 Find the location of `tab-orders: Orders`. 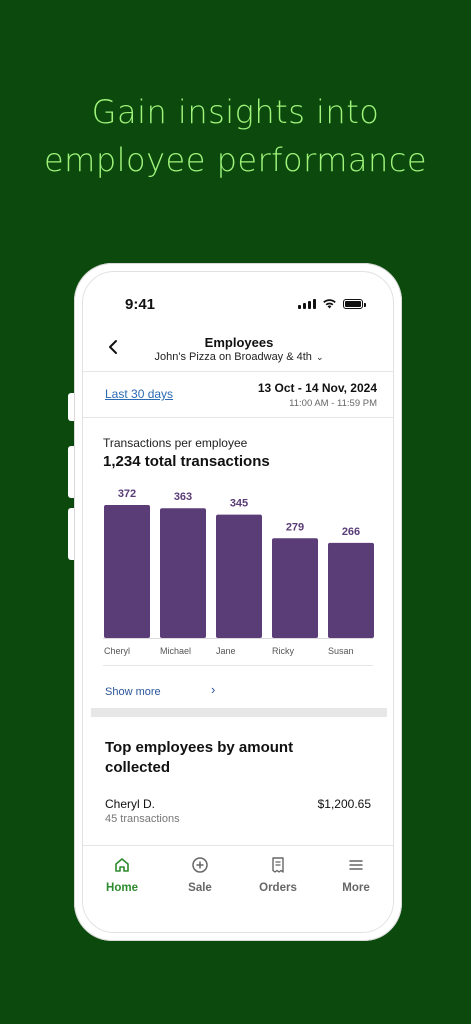

tab-orders: Orders is located at coordinates (278, 875).